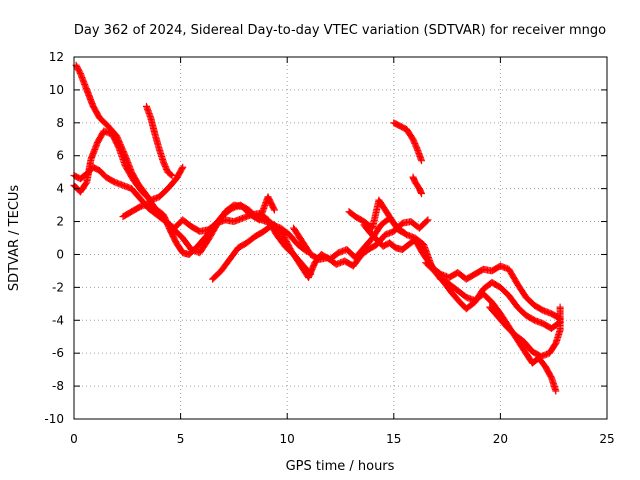 The width and height of the screenshot is (640, 480). Describe the element at coordinates (58, 386) in the screenshot. I see `y-tick-label: -8` at that location.